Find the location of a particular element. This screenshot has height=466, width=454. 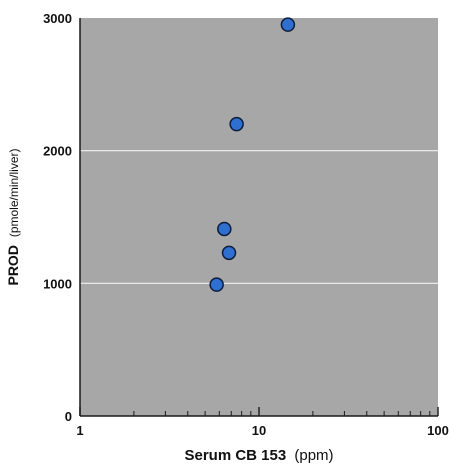

y-axis-title-unit: (pmole/min/liver) is located at coordinates (14, 192).